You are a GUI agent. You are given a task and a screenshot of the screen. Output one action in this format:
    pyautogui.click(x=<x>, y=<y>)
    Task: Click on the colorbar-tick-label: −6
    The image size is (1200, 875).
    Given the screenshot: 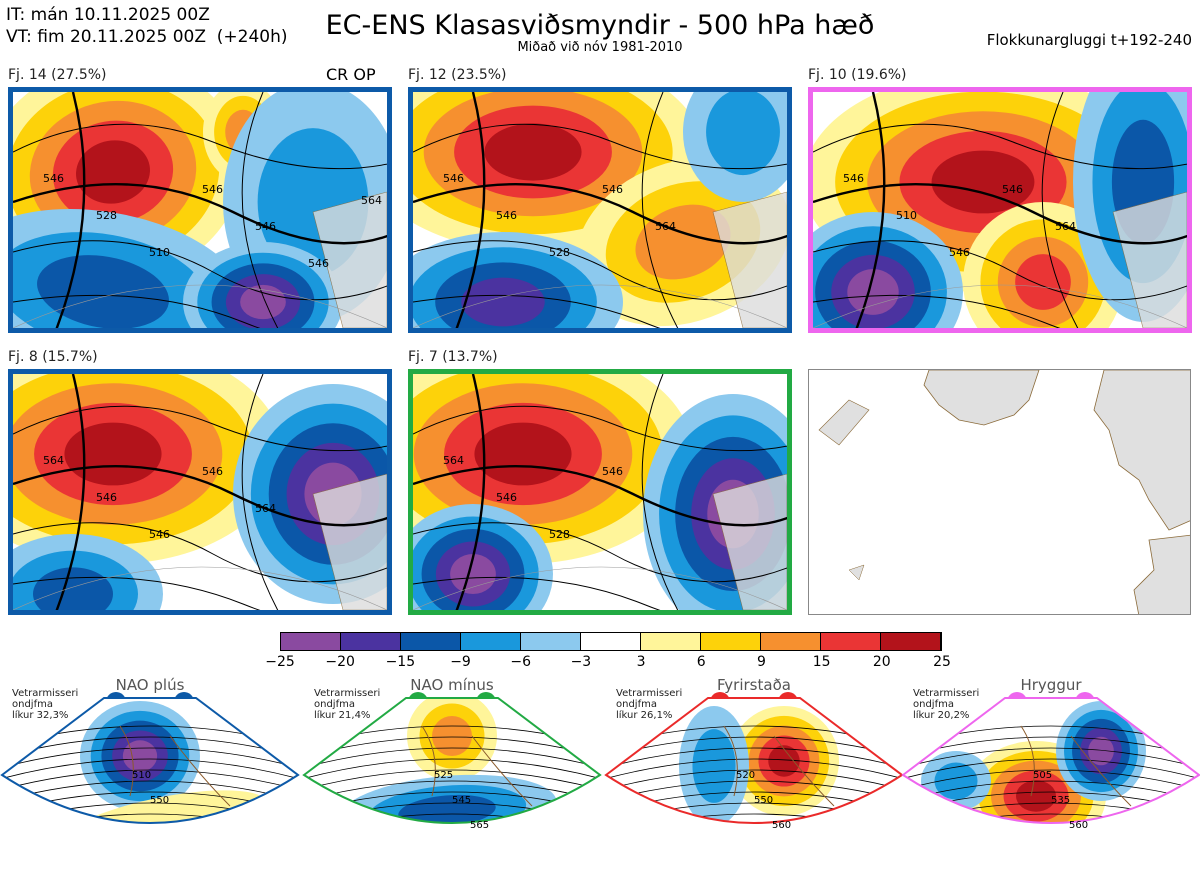 What is the action you would take?
    pyautogui.click(x=521, y=662)
    